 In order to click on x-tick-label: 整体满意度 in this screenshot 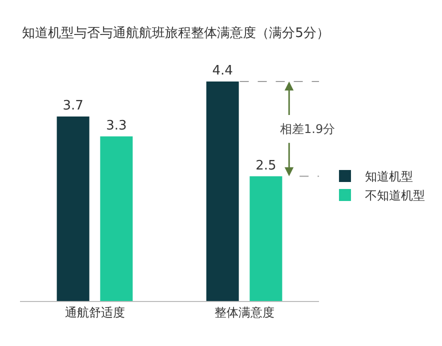, I will do `click(244, 312)`.